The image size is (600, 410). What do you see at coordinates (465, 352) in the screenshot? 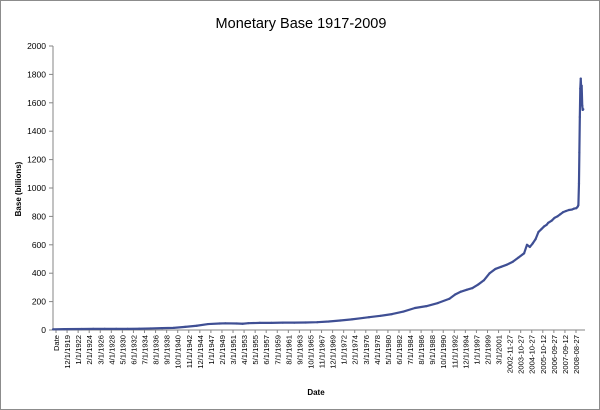
I see `x-tick-label: 12/1/1994` at bounding box center [465, 352].